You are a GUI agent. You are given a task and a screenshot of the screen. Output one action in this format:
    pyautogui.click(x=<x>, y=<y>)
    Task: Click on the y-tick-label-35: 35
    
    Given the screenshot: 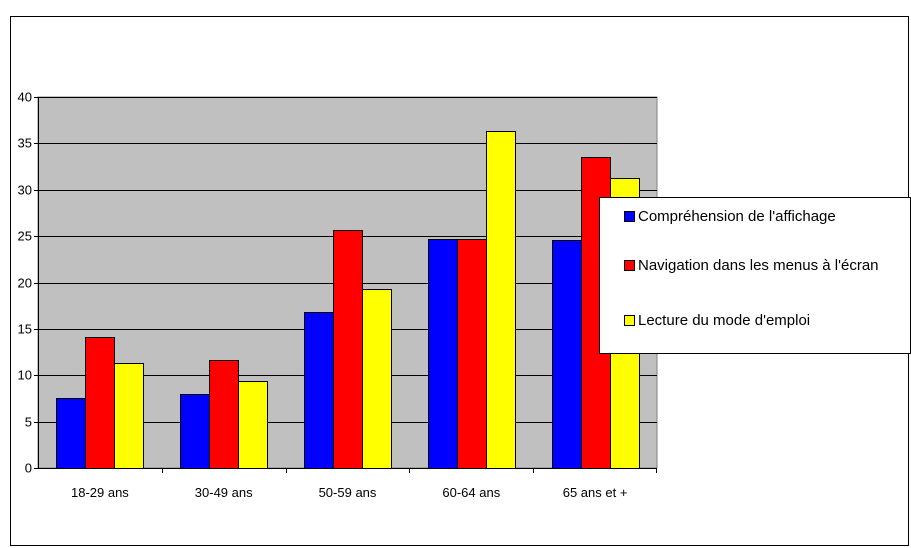 What is the action you would take?
    pyautogui.click(x=25, y=143)
    